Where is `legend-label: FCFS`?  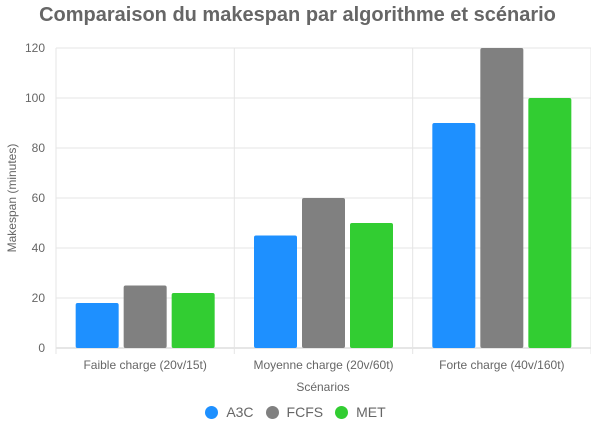 legend-label: FCFS is located at coordinates (305, 412).